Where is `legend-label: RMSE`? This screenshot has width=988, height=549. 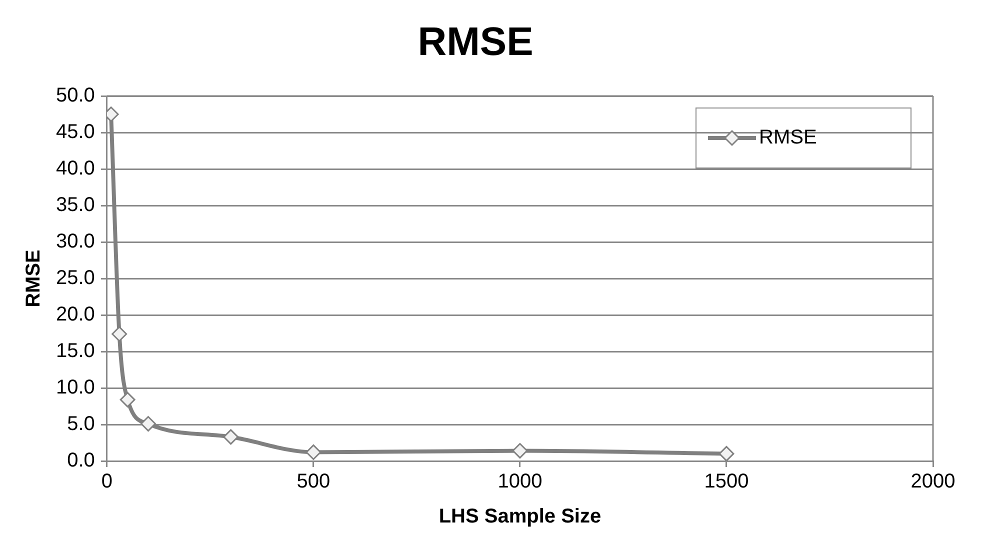 legend-label: RMSE is located at coordinates (788, 137).